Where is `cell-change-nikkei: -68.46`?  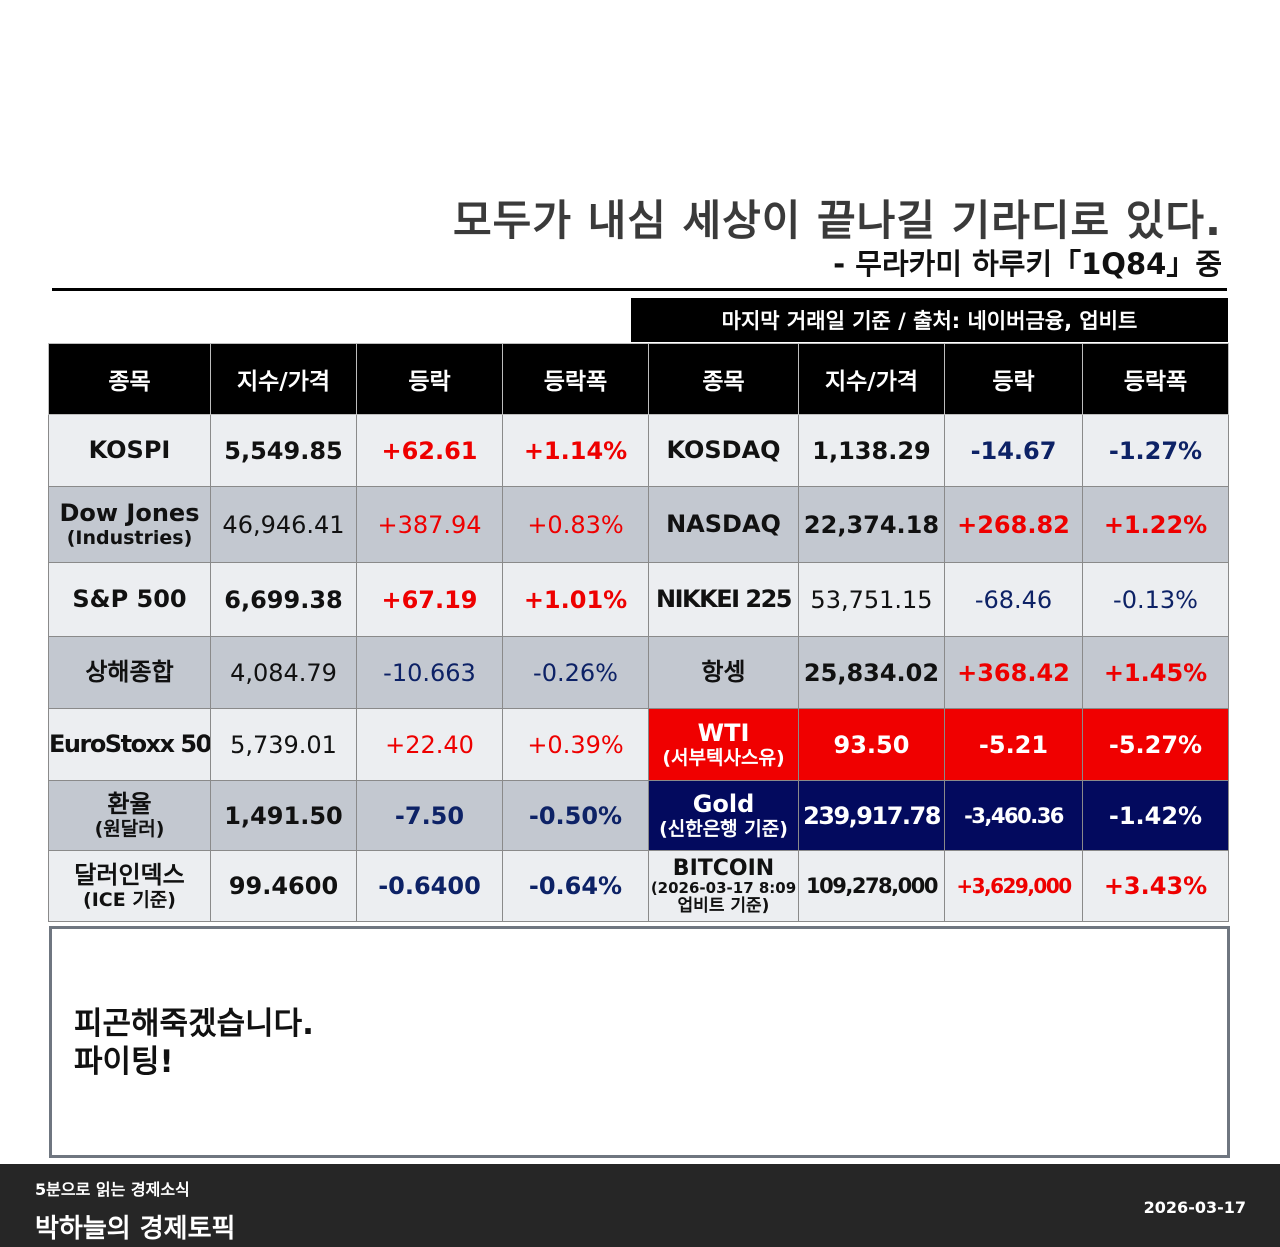
cell-change-nikkei: -68.46 is located at coordinates (1013, 599).